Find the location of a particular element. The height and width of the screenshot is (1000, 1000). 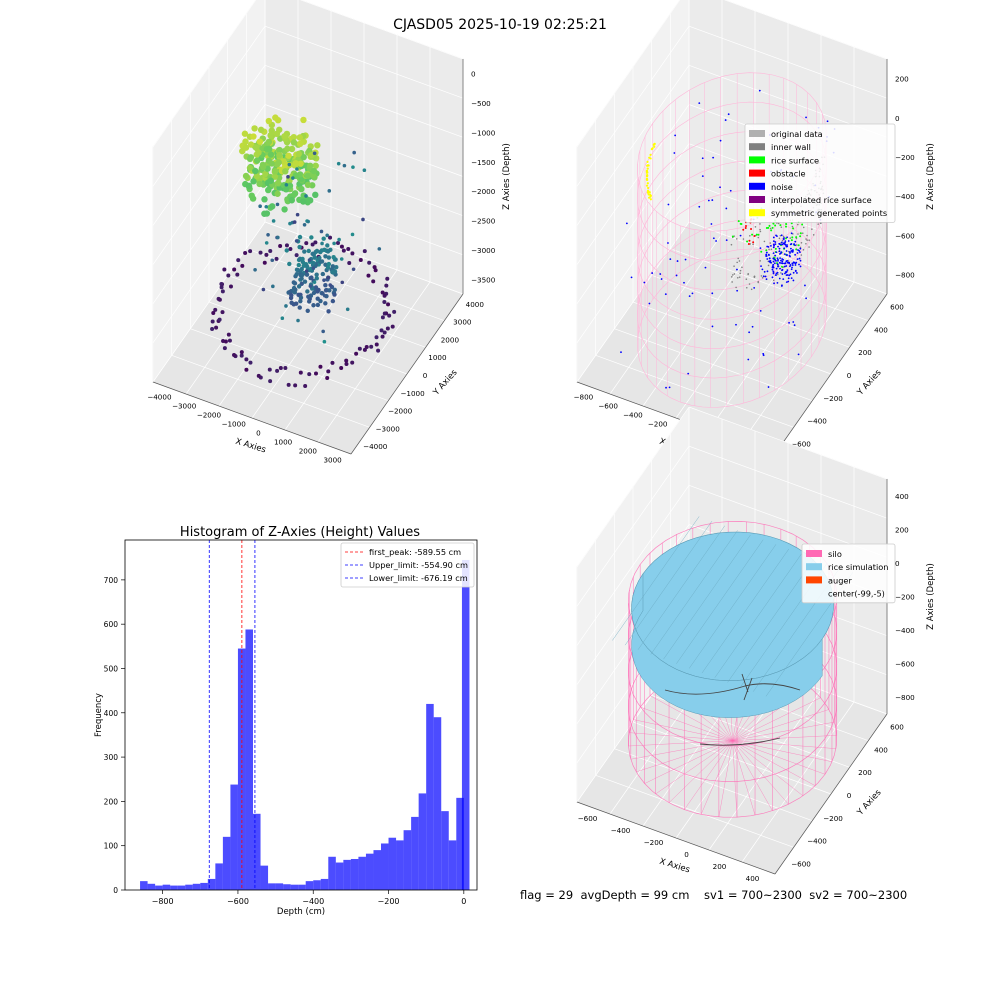

auger-mark is located at coordinates (747, 687).